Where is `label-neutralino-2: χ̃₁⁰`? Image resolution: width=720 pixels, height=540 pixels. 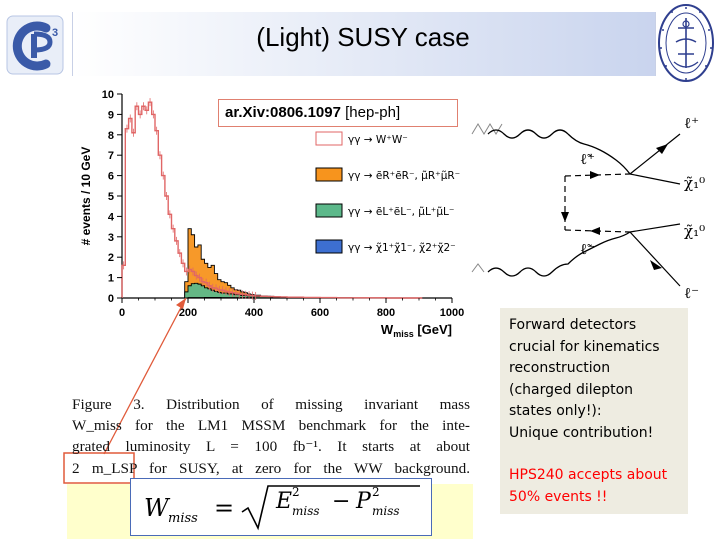 label-neutralino-2: χ̃₁⁰ is located at coordinates (694, 231).